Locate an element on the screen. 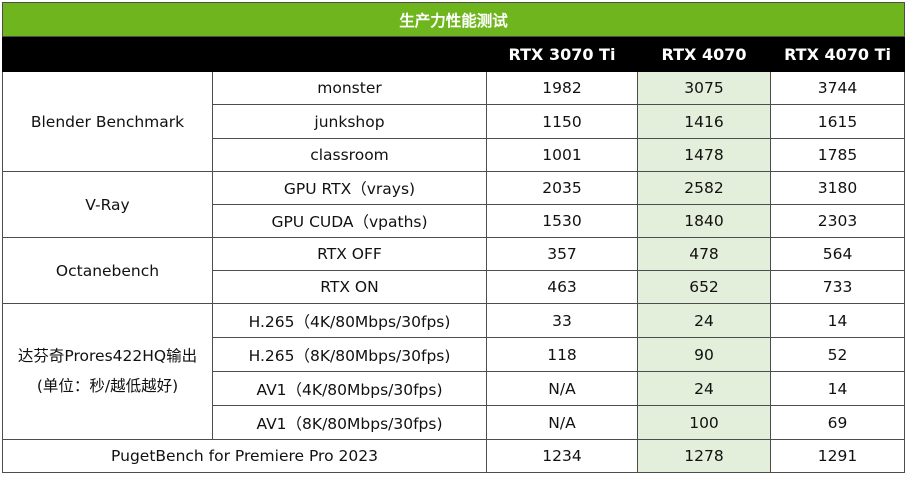 The image size is (906, 492). value-cell: 1530 is located at coordinates (562, 221).